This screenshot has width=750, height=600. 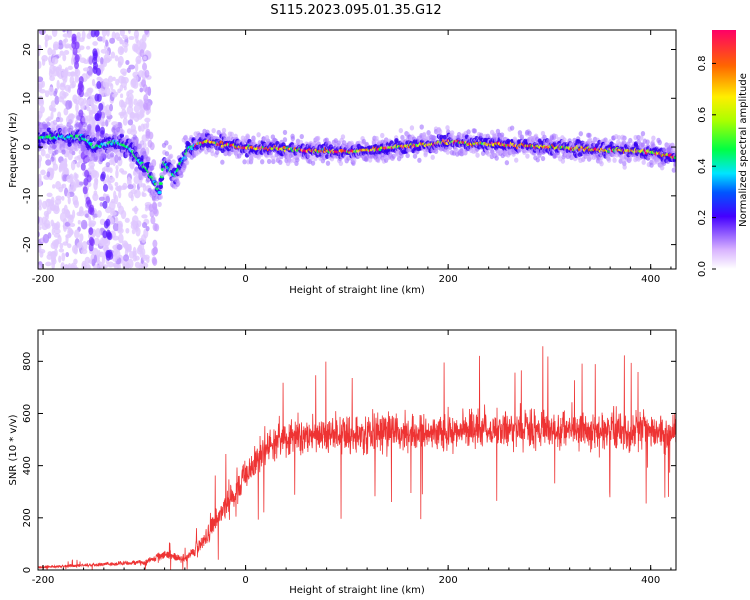 I want to click on x-tick-label: 200, so click(x=448, y=580).